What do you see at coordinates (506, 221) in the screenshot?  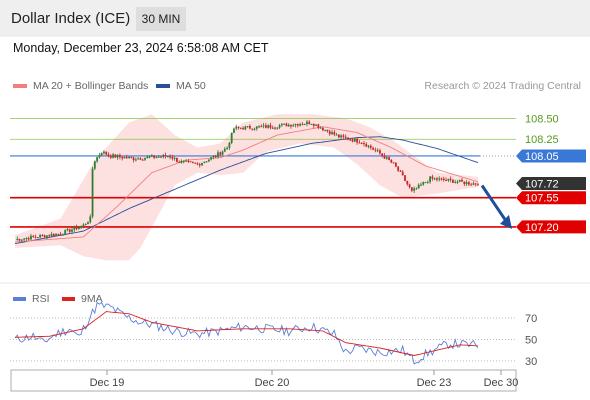 I see `forecast-arrow-head` at bounding box center [506, 221].